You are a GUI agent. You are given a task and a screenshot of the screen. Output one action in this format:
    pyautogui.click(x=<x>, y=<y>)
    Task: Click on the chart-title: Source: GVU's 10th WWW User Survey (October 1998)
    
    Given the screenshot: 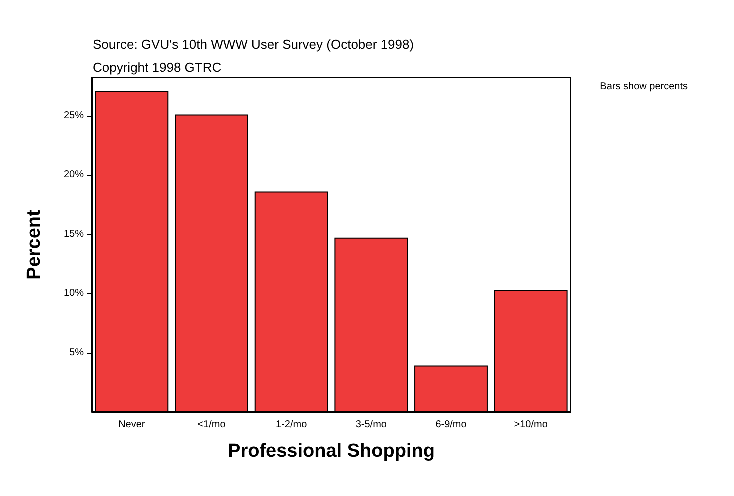 What is the action you would take?
    pyautogui.click(x=253, y=44)
    